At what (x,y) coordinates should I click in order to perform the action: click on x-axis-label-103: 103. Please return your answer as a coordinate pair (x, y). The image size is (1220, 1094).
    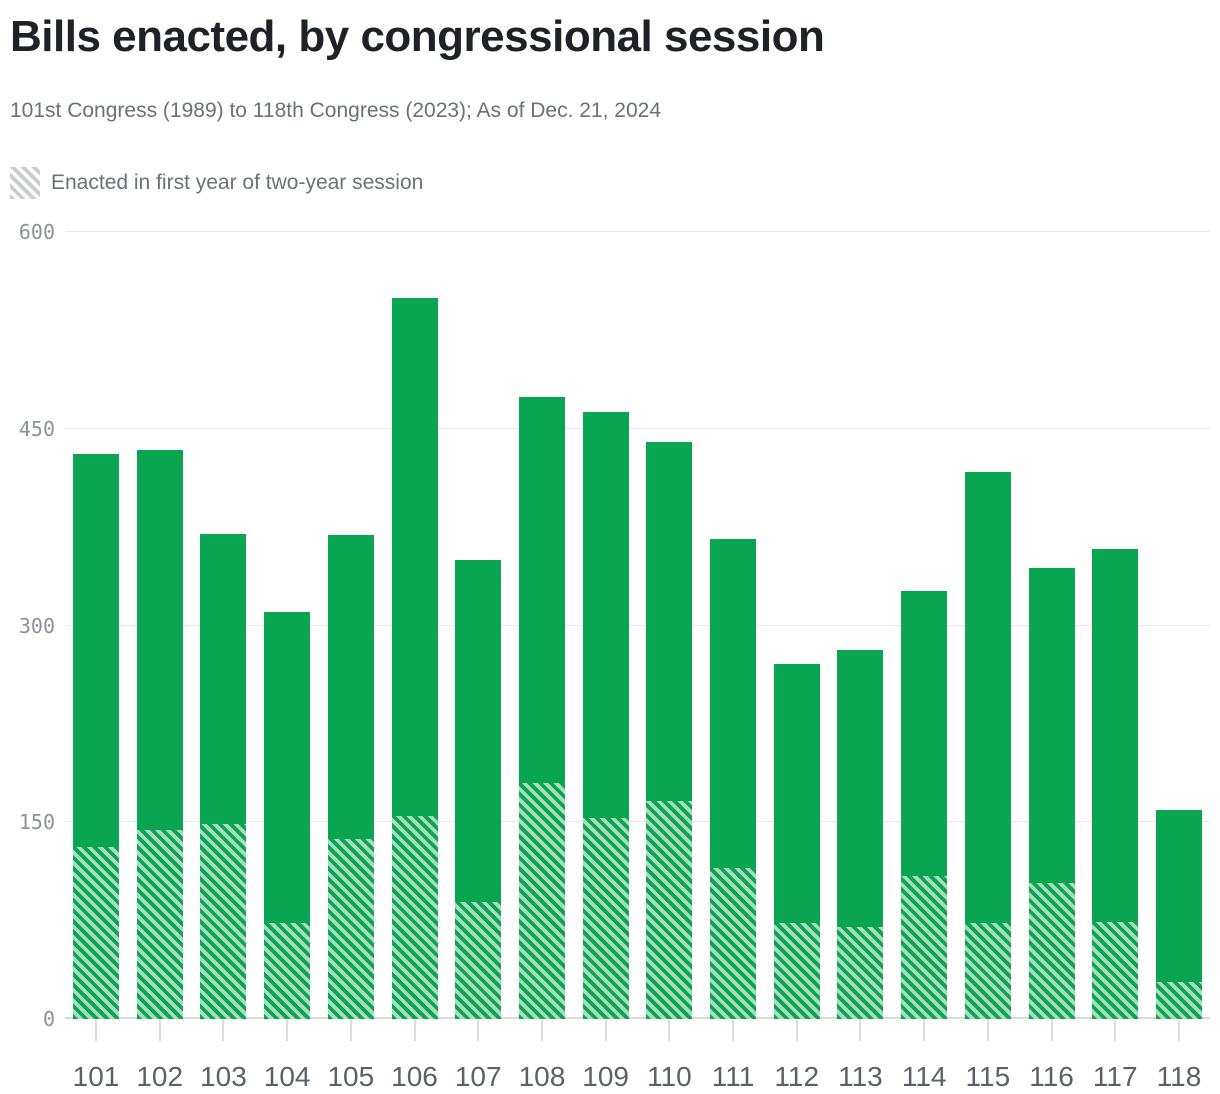
    Looking at the image, I should click on (223, 1076).